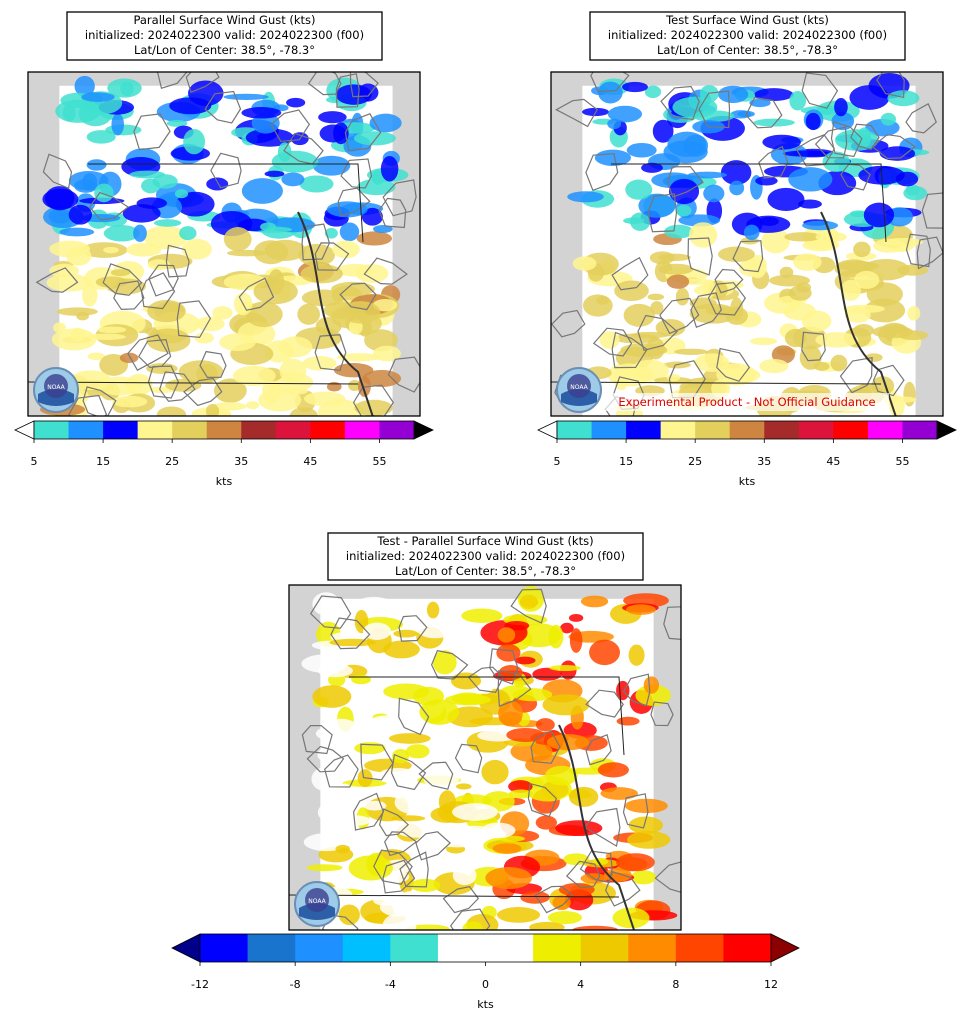 Image resolution: width=971 pixels, height=1031 pixels. I want to click on colorbar-tick-label: 12, so click(771, 984).